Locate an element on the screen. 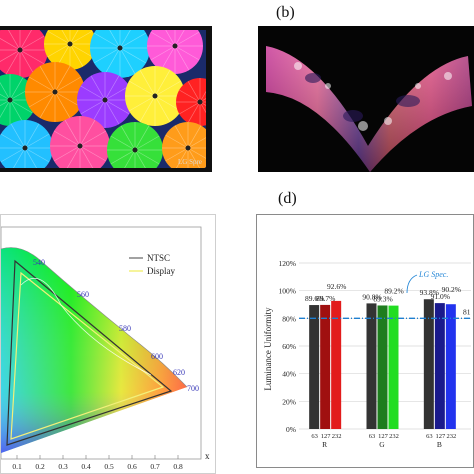  y-tick-label: 120% is located at coordinates (288, 263).